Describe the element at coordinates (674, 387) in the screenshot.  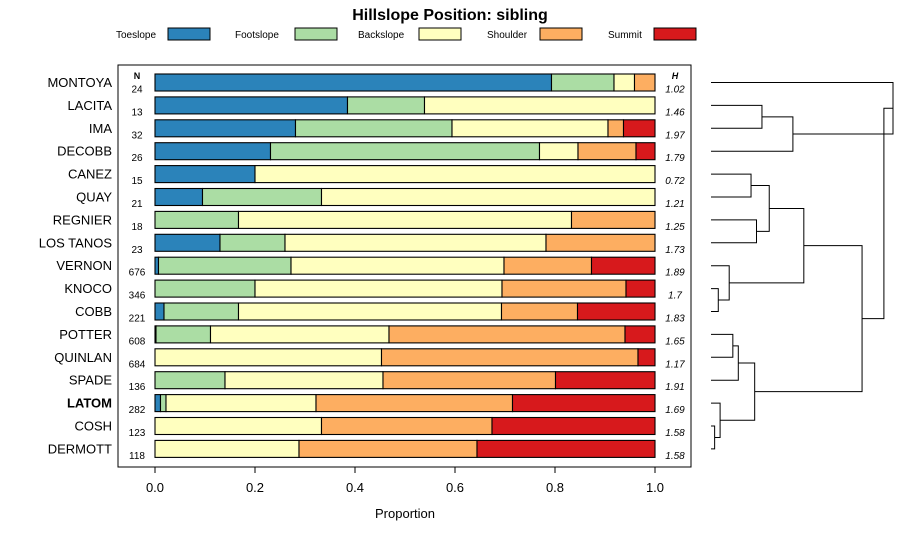
I see `h-value: 1.91` at that location.